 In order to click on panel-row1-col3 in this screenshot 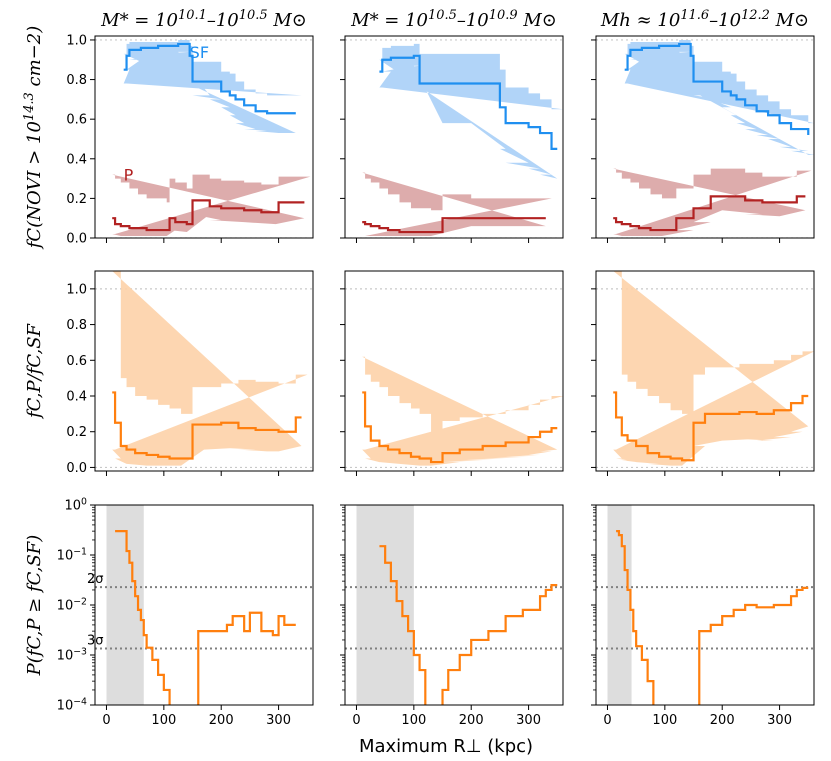, I will do `click(703, 139)`.